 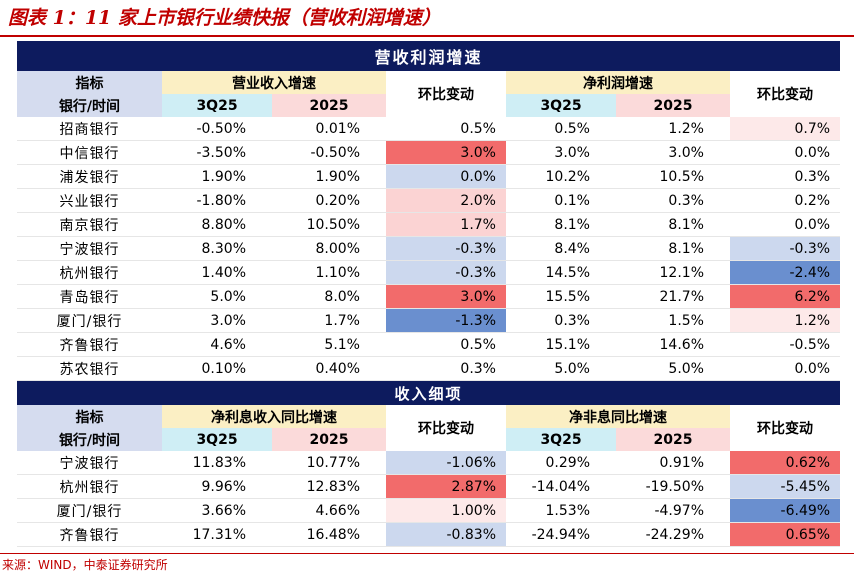 I want to click on section-banner-income-breakdown: 收入细项, so click(x=429, y=392).